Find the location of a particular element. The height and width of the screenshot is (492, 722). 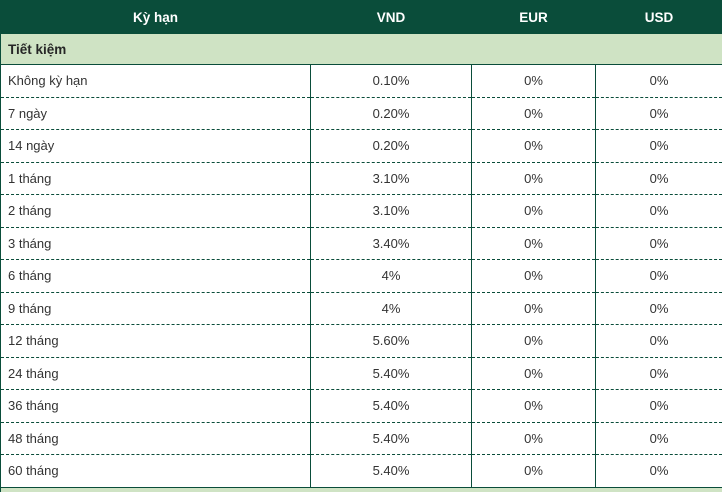

vnd-rate-cell: 3.40% is located at coordinates (391, 243).